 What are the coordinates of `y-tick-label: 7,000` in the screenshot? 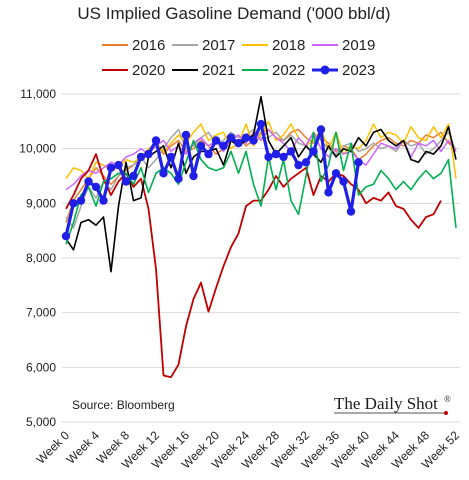 It's located at (41, 313).